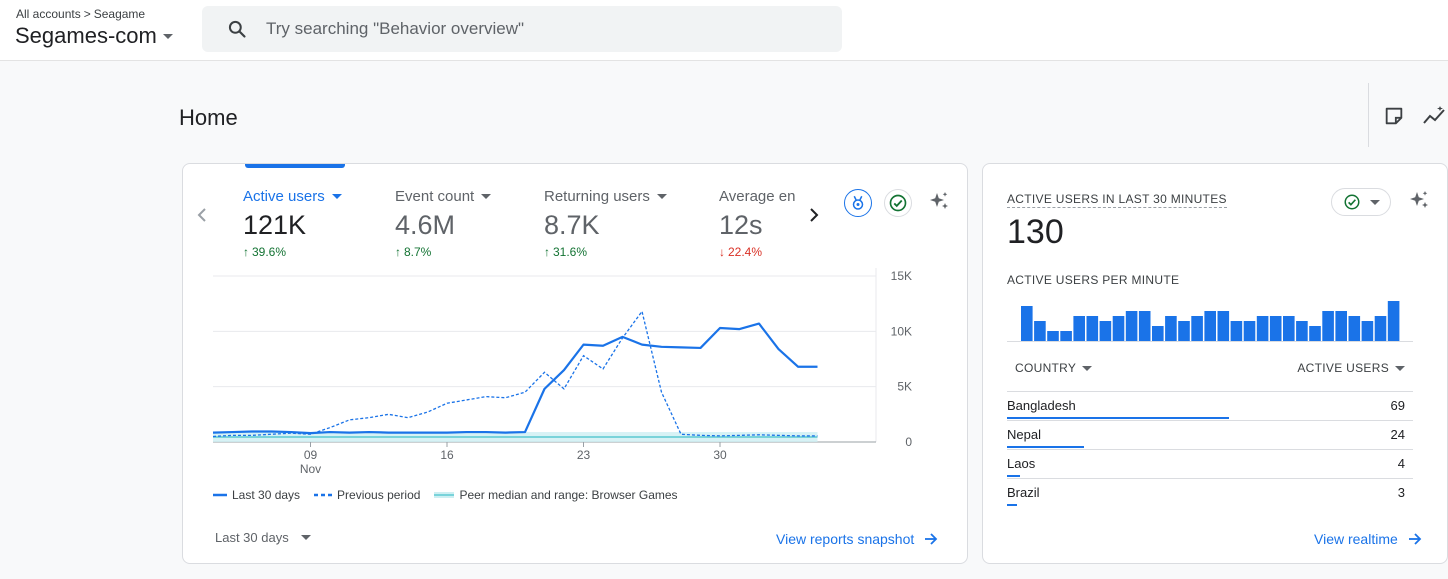  I want to click on realtime-status-button, so click(1361, 202).